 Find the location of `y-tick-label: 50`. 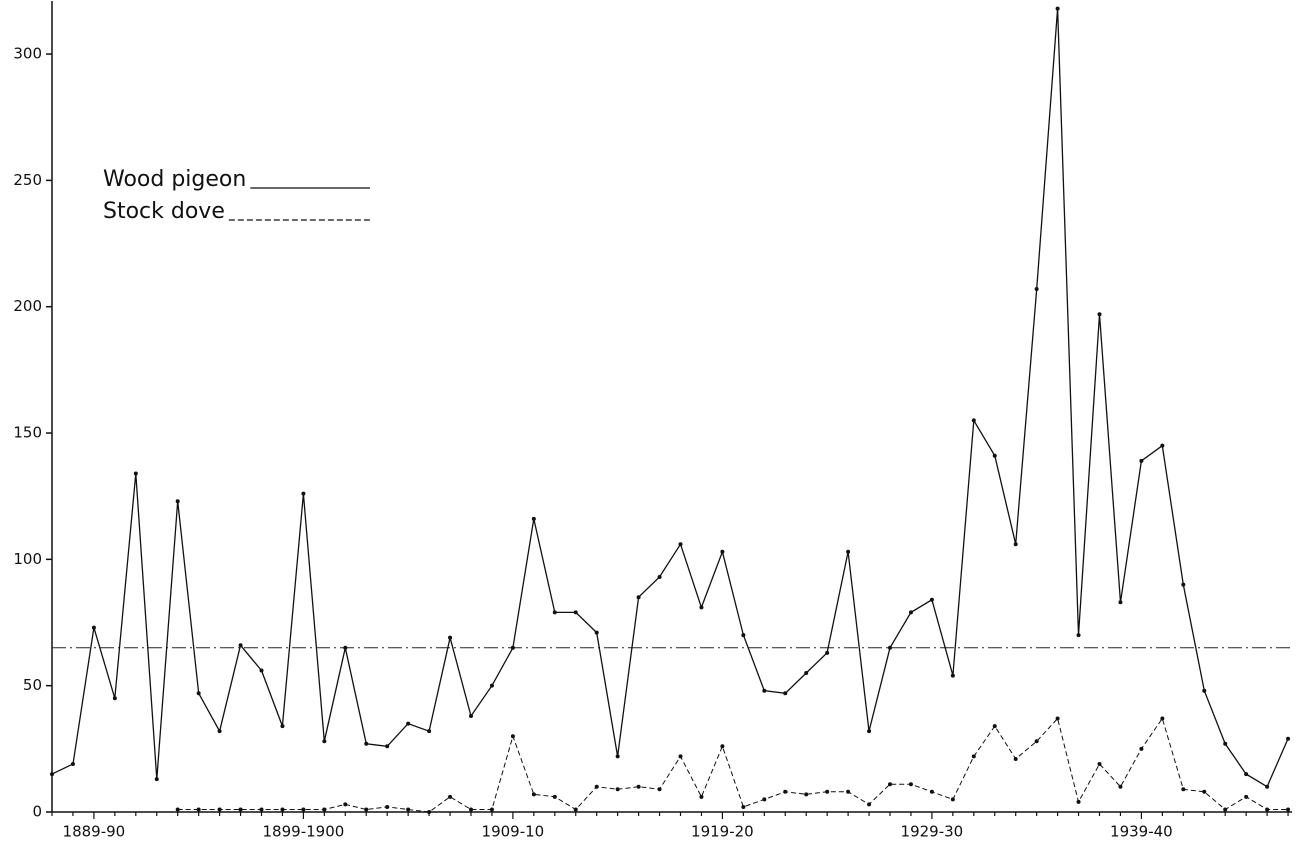

y-tick-label: 50 is located at coordinates (32, 685).